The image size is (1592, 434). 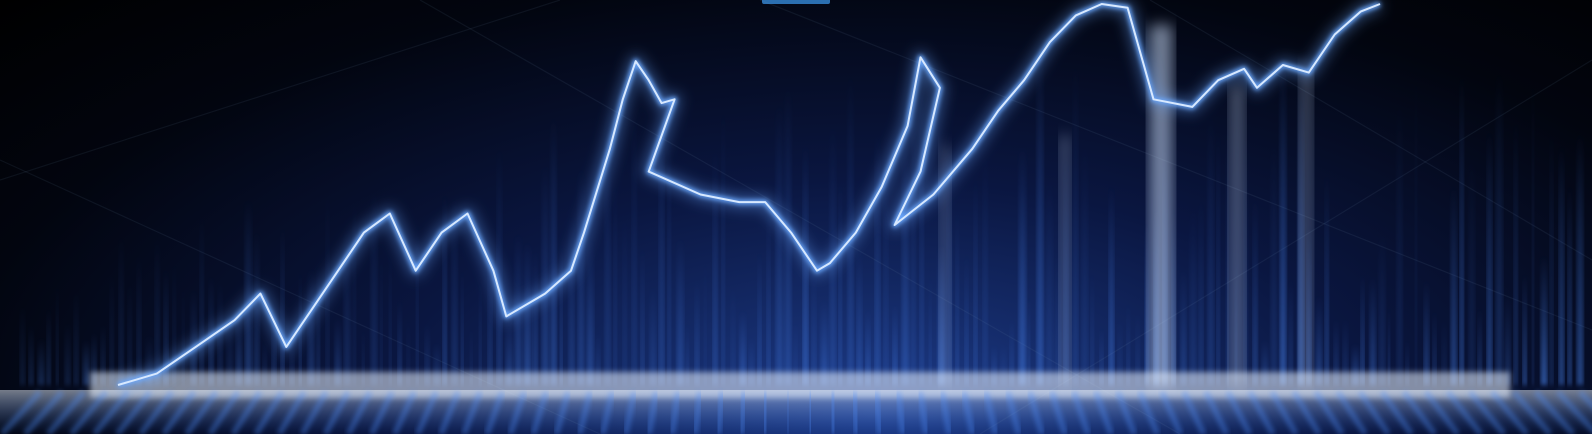 What do you see at coordinates (796, 403) in the screenshot?
I see `glowing-floor` at bounding box center [796, 403].